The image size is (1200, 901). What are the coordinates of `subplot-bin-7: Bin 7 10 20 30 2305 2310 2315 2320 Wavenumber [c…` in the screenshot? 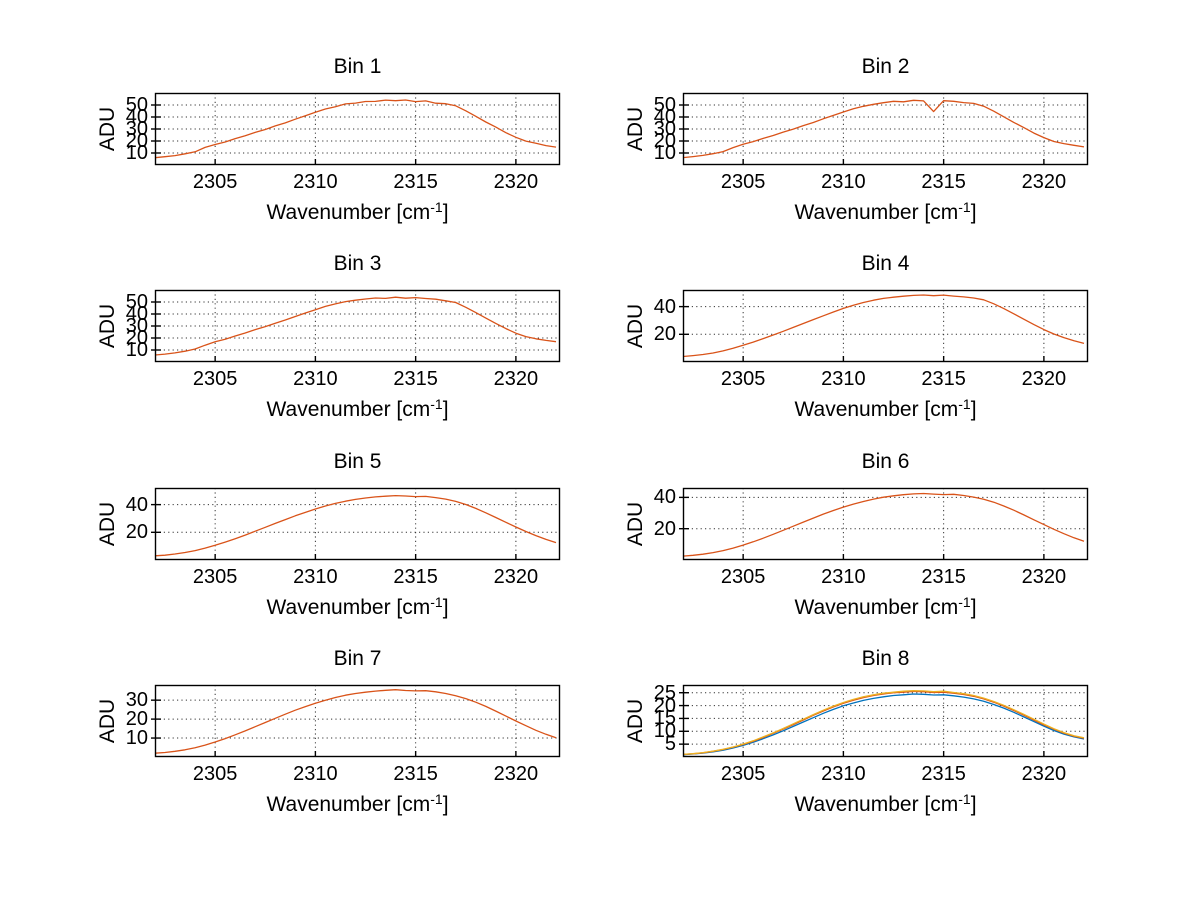 It's located at (328, 731).